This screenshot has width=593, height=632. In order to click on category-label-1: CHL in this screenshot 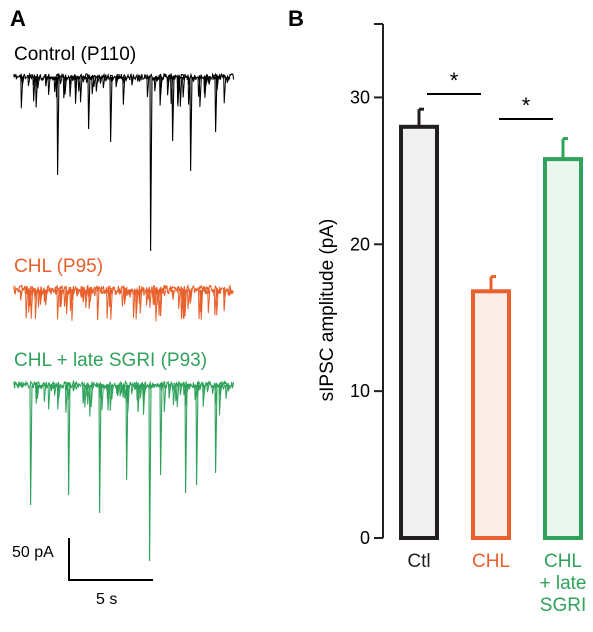, I will do `click(491, 561)`.